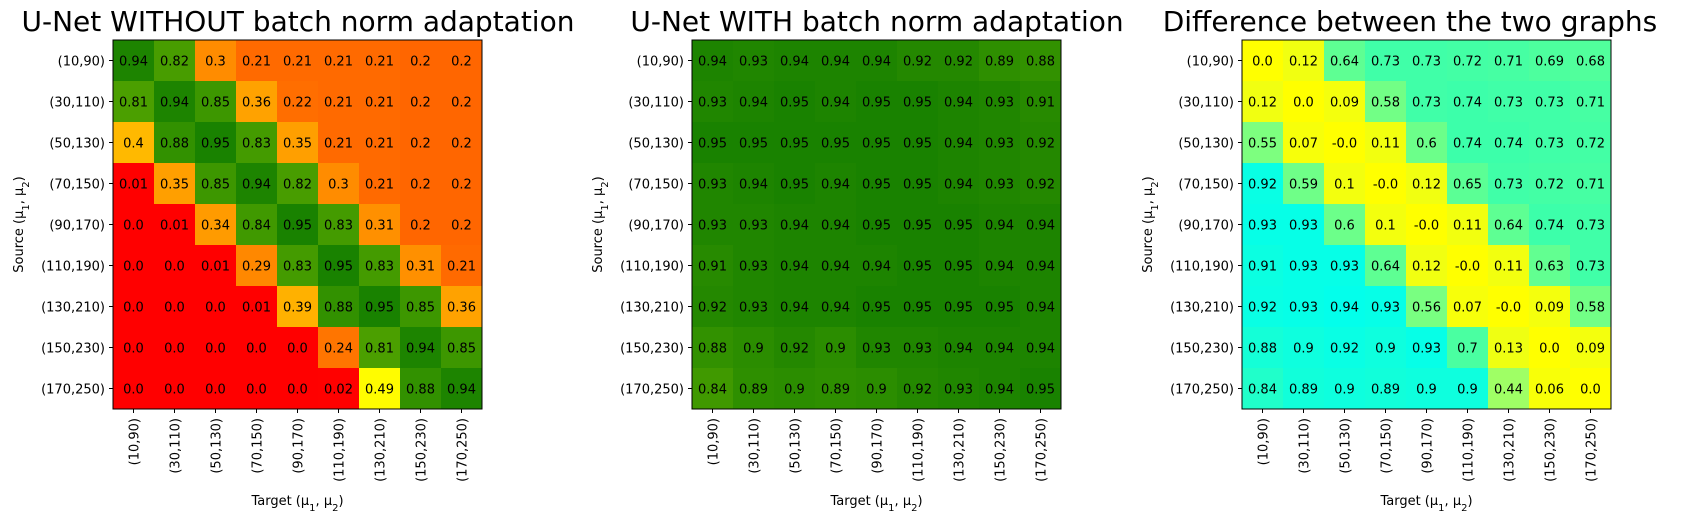 The image size is (1681, 521). What do you see at coordinates (1426, 308) in the screenshot?
I see `cell-value-label: 0.56` at bounding box center [1426, 308].